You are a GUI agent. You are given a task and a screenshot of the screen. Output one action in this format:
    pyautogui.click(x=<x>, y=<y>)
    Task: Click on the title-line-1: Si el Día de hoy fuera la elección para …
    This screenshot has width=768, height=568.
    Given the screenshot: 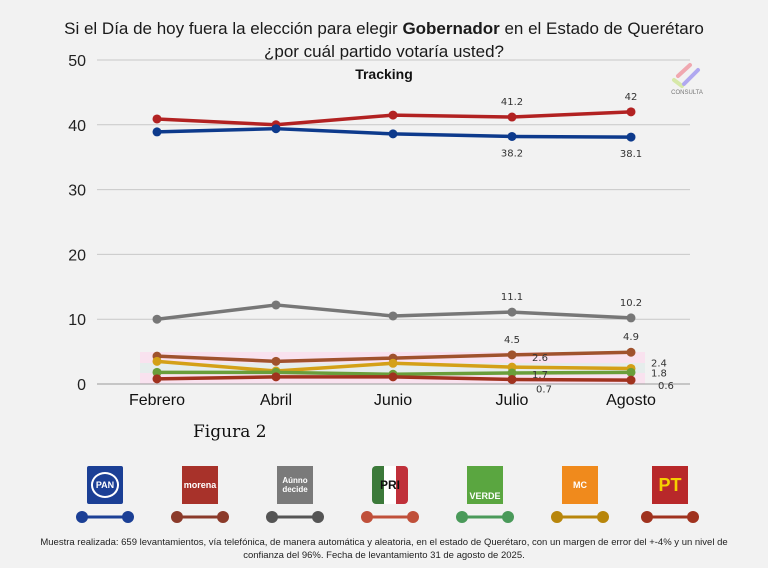 What is the action you would take?
    pyautogui.click(x=384, y=28)
    